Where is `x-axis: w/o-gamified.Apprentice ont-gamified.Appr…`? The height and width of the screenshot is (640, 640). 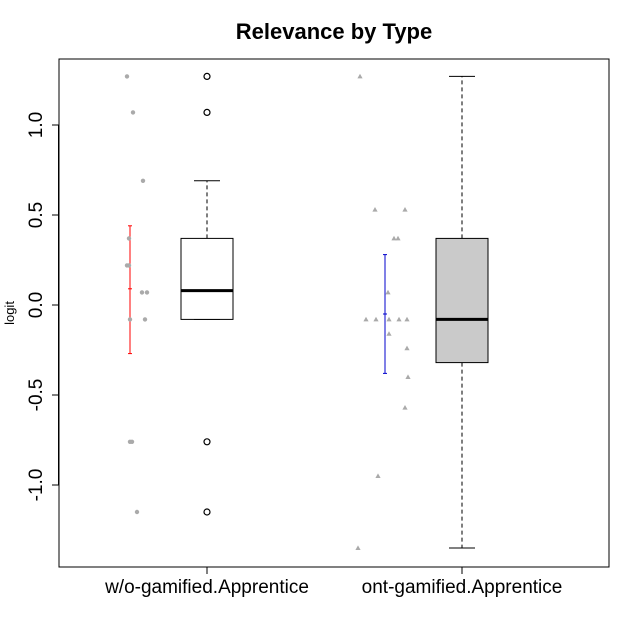
x-axis: w/o-gamified.Apprentice ont-gamified.Appr… is located at coordinates (333, 582).